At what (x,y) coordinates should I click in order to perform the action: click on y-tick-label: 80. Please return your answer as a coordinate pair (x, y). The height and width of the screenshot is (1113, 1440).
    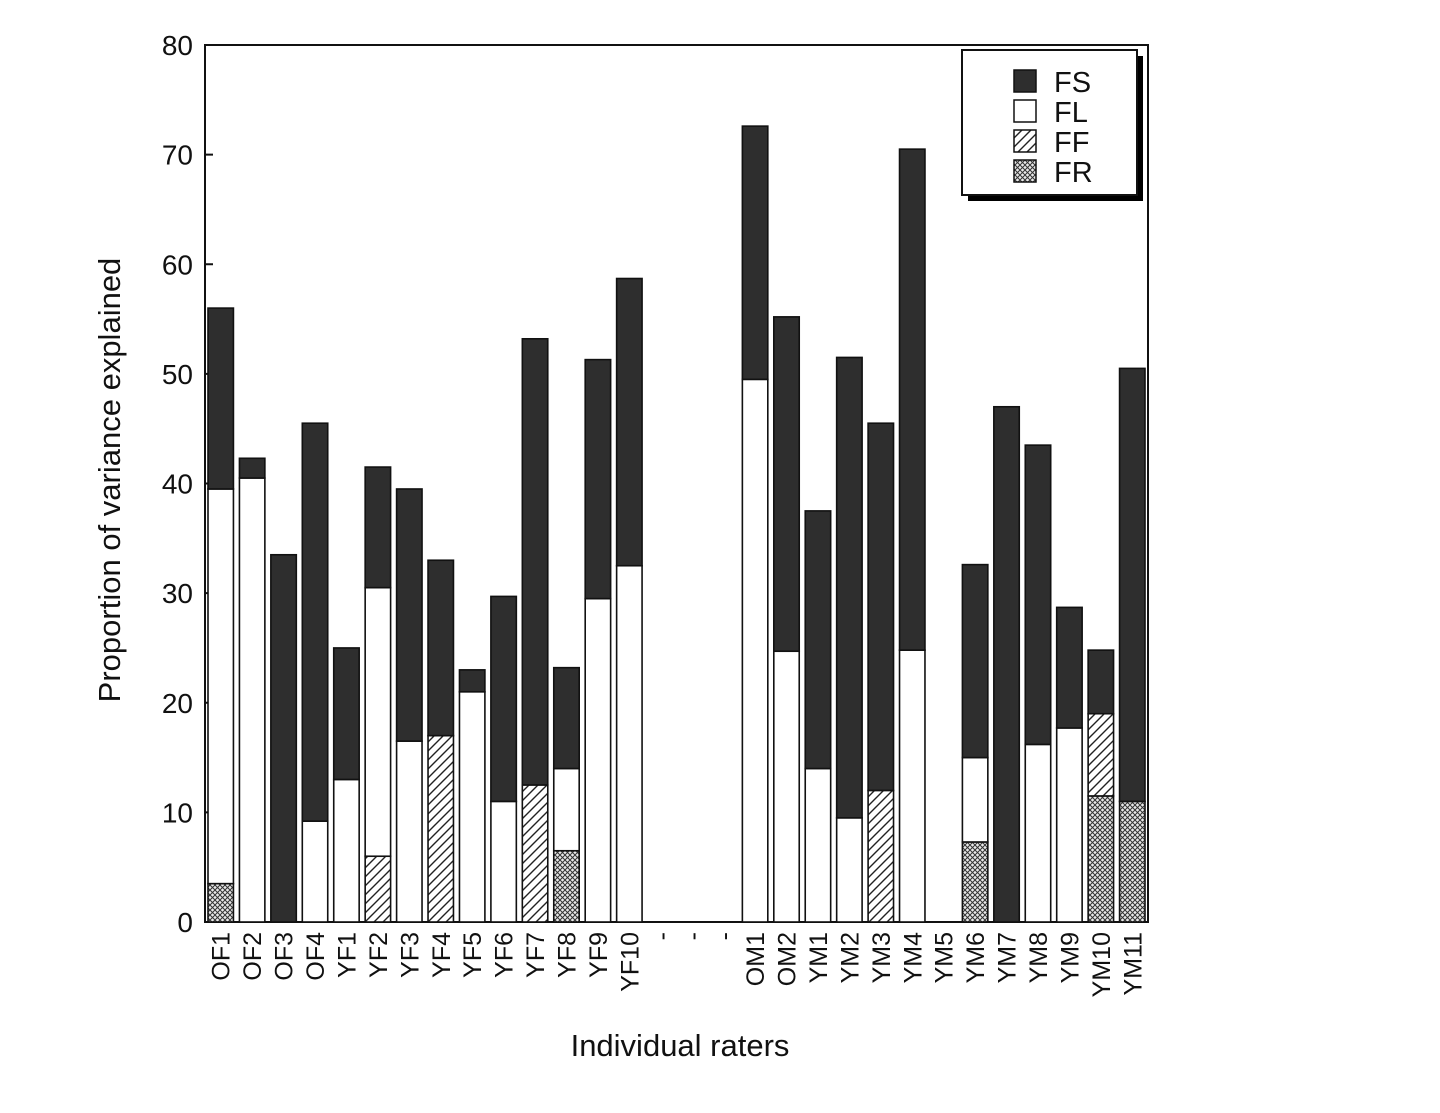
    Looking at the image, I should click on (177, 45).